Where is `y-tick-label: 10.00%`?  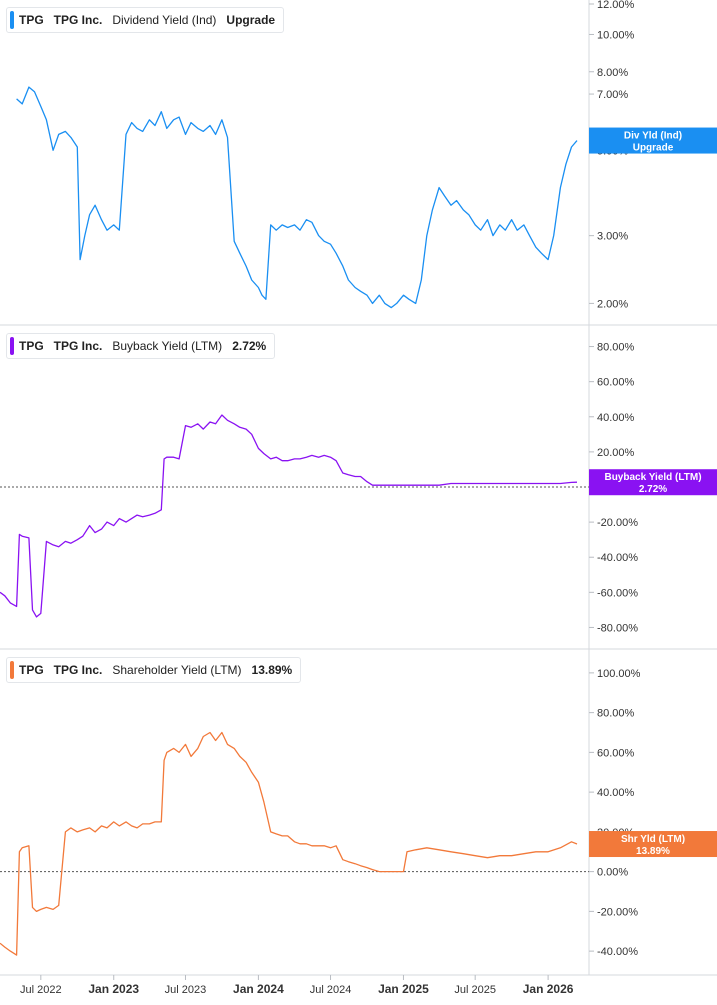
y-tick-label: 10.00% is located at coordinates (616, 35).